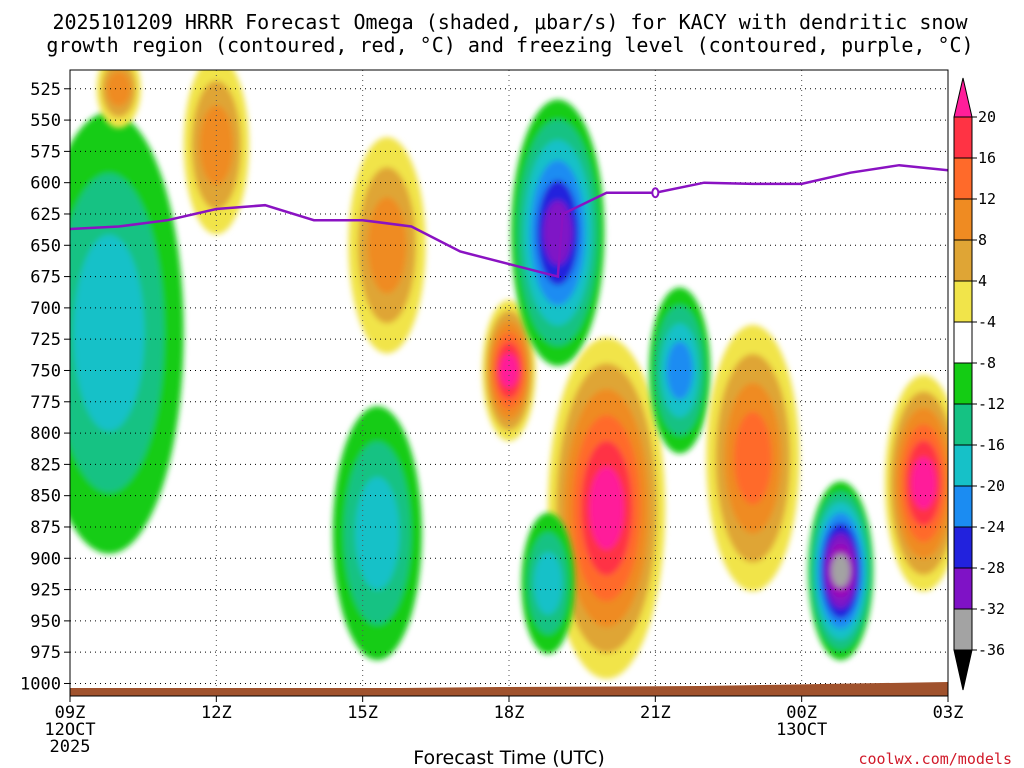 This screenshot has width=1024, height=768. I want to click on y-tick-label: 975, so click(45, 653).